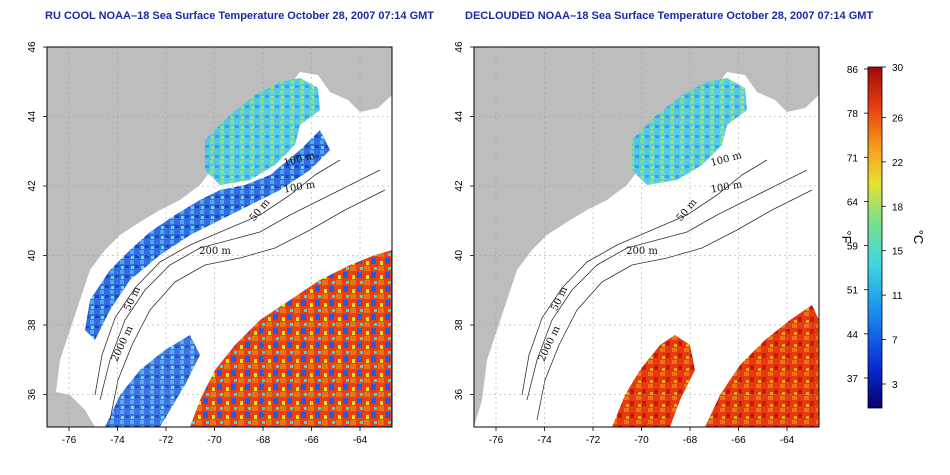 Image resolution: width=950 pixels, height=475 pixels. Describe the element at coordinates (853, 70) in the screenshot. I see `fahrenheit-tick-label: 86` at that location.